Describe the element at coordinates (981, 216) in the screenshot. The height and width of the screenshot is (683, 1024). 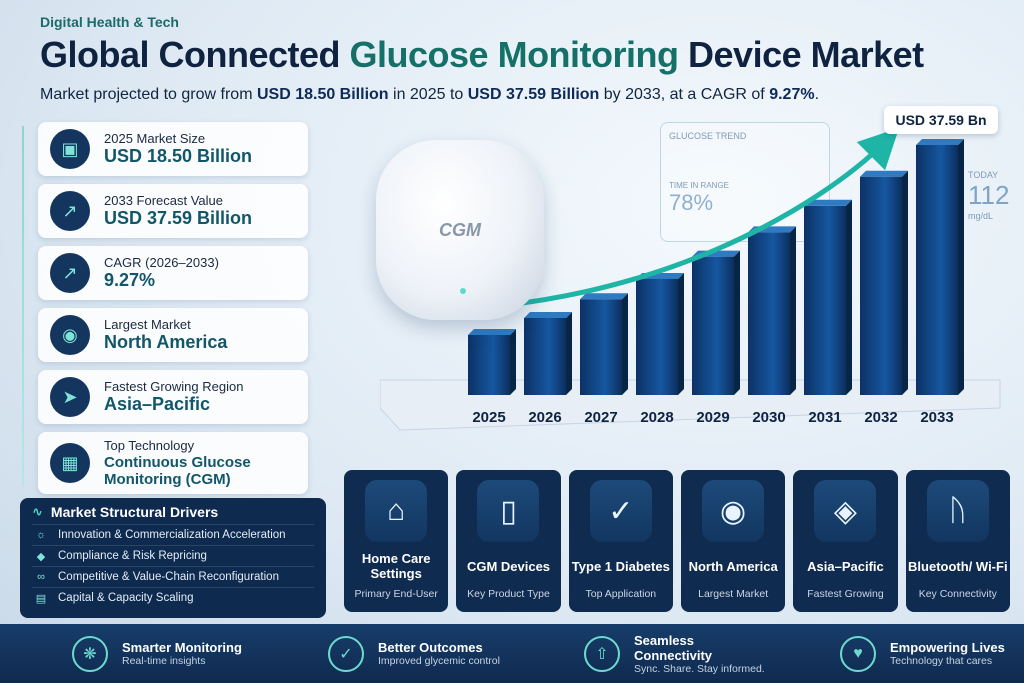
I see `today-unit: mg/dL` at that location.